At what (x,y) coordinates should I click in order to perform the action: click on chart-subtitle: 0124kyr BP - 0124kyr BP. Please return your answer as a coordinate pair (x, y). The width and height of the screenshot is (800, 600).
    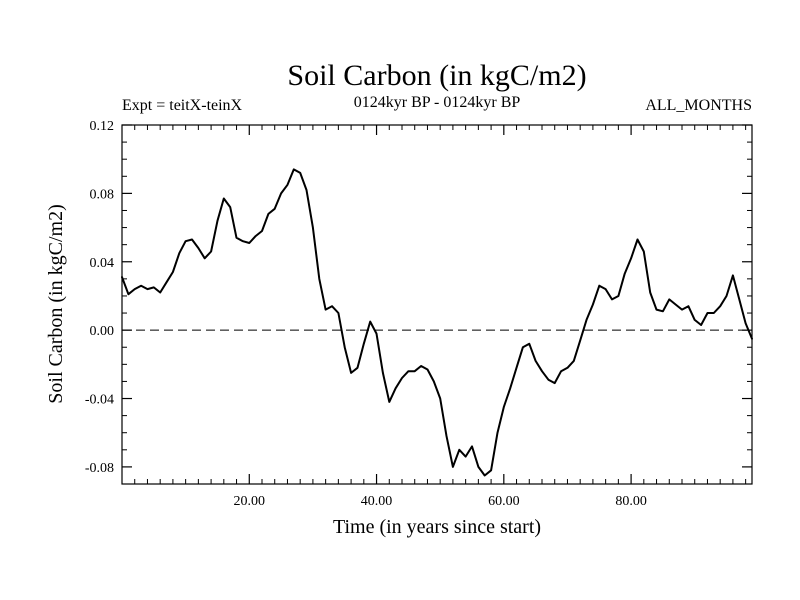
    Looking at the image, I should click on (437, 102).